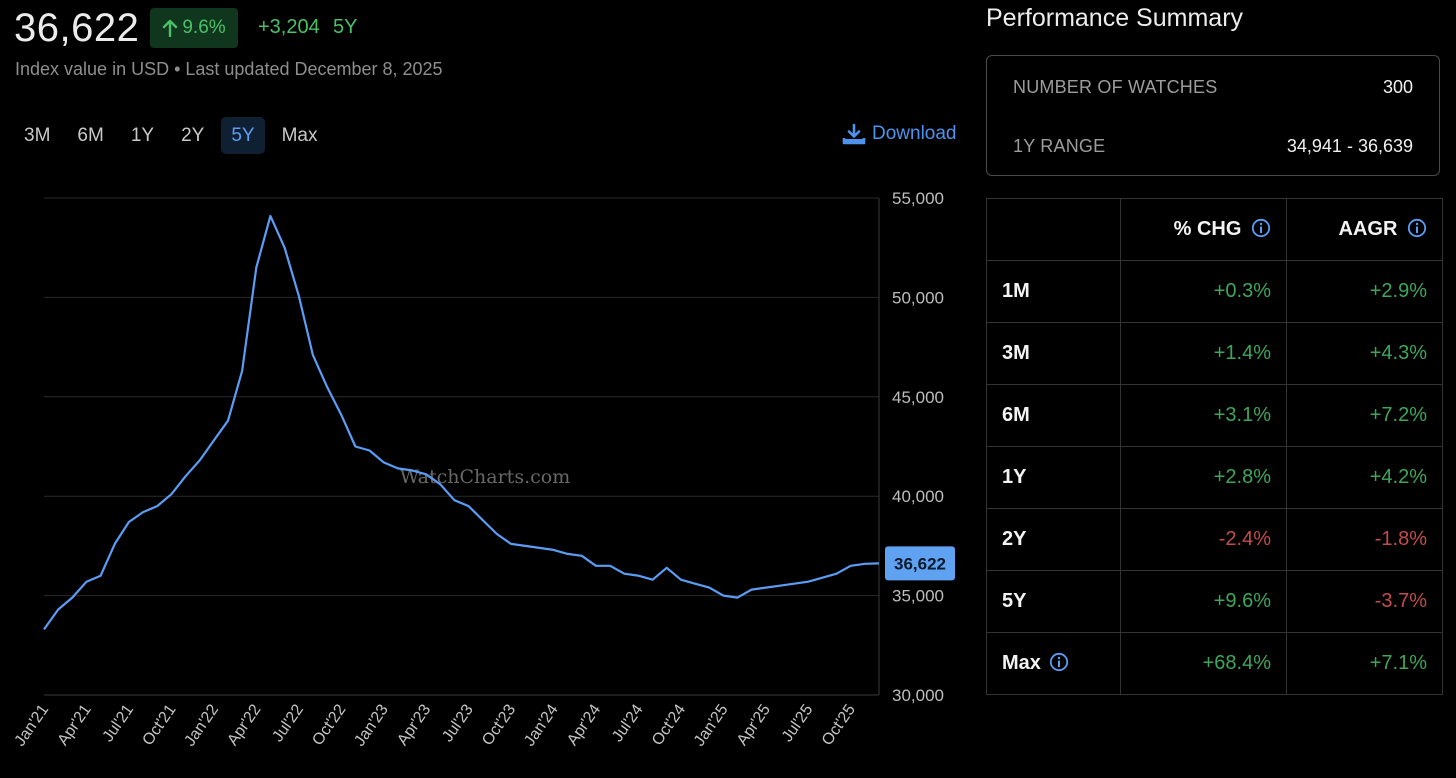 This screenshot has height=778, width=1456. I want to click on header-chg: % CHG, so click(1203, 229).